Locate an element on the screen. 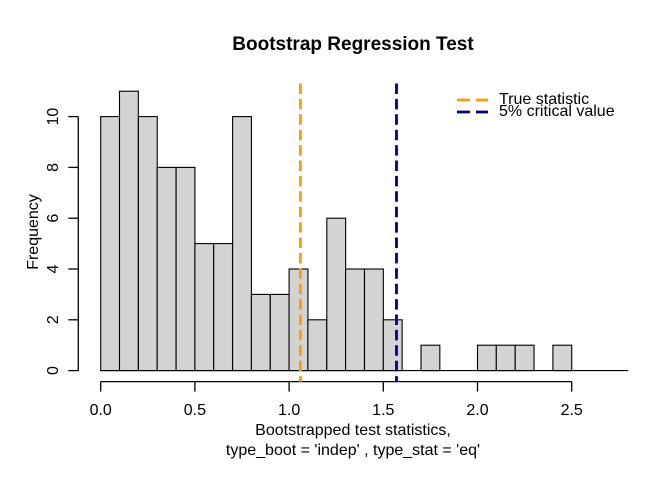 The height and width of the screenshot is (480, 672). x-axis-label-line2: type_boot = 'indep' , type_stat = 'eq' is located at coordinates (353, 450).